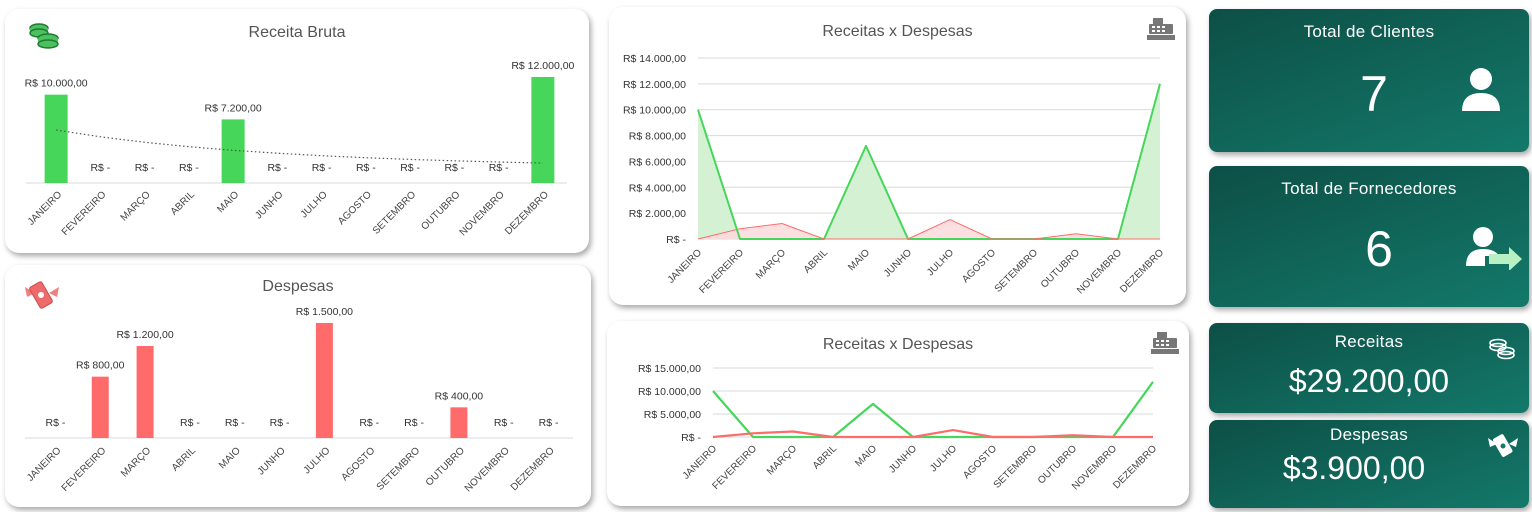  Describe the element at coordinates (672, 415) in the screenshot. I see `y-tick-label: R$ 5.000,00` at that location.